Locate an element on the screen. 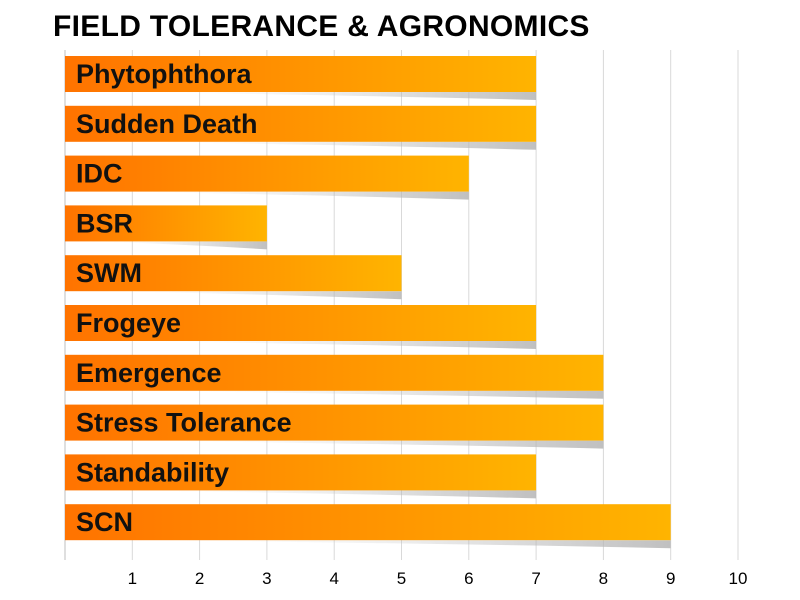 The width and height of the screenshot is (800, 600). bar-group: SWM is located at coordinates (233, 277).